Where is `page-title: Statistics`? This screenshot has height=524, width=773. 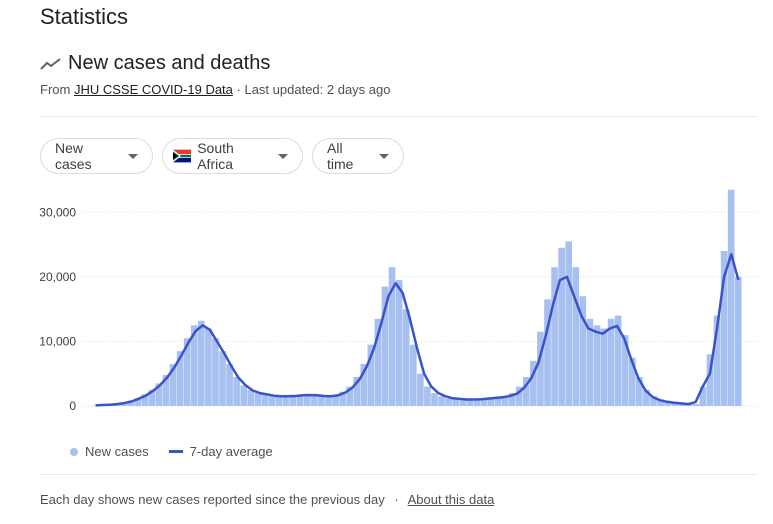 page-title: Statistics is located at coordinates (84, 16).